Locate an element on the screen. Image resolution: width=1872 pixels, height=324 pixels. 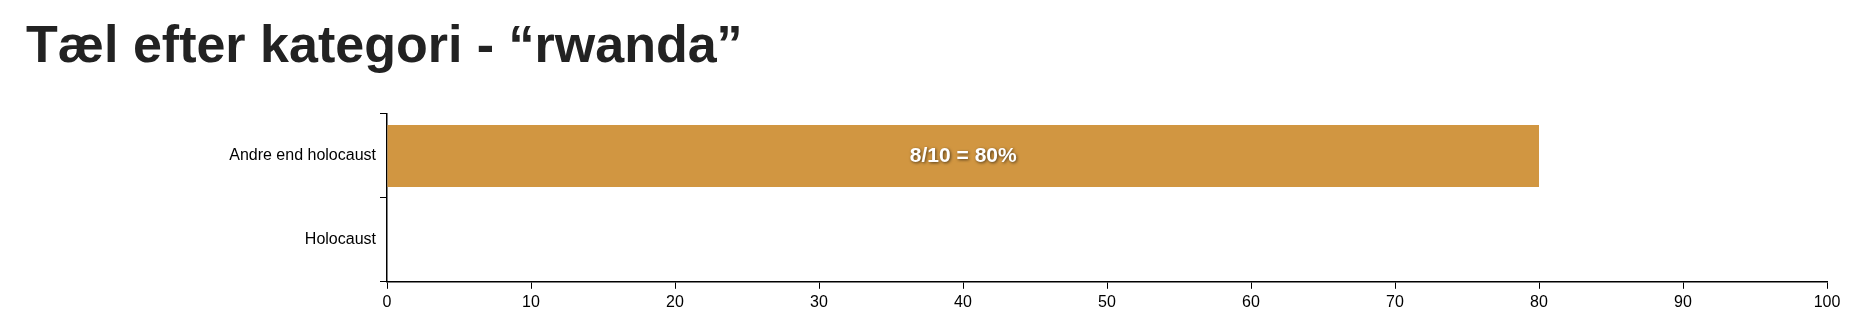
x-tick-label: 60 is located at coordinates (1251, 301).